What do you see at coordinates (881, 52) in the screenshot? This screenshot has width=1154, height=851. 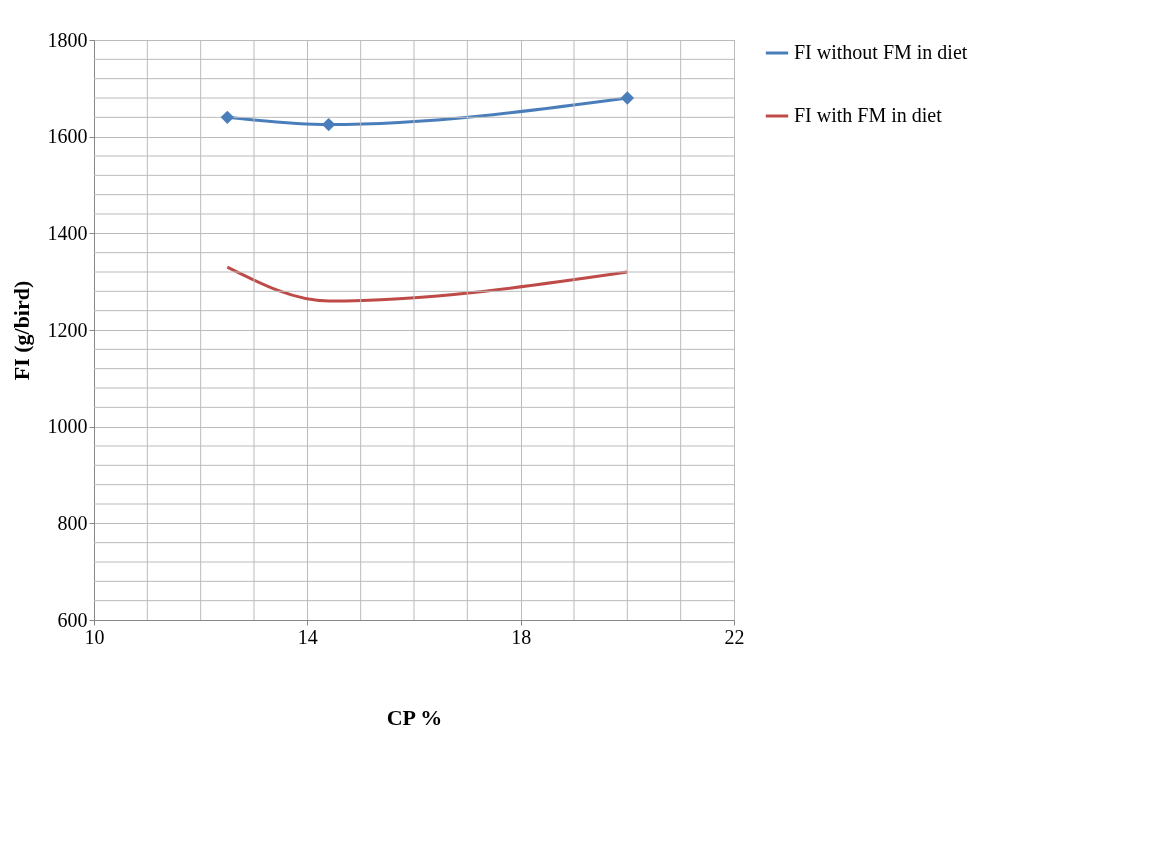 I see `legend-label: FI without FM in diet` at bounding box center [881, 52].